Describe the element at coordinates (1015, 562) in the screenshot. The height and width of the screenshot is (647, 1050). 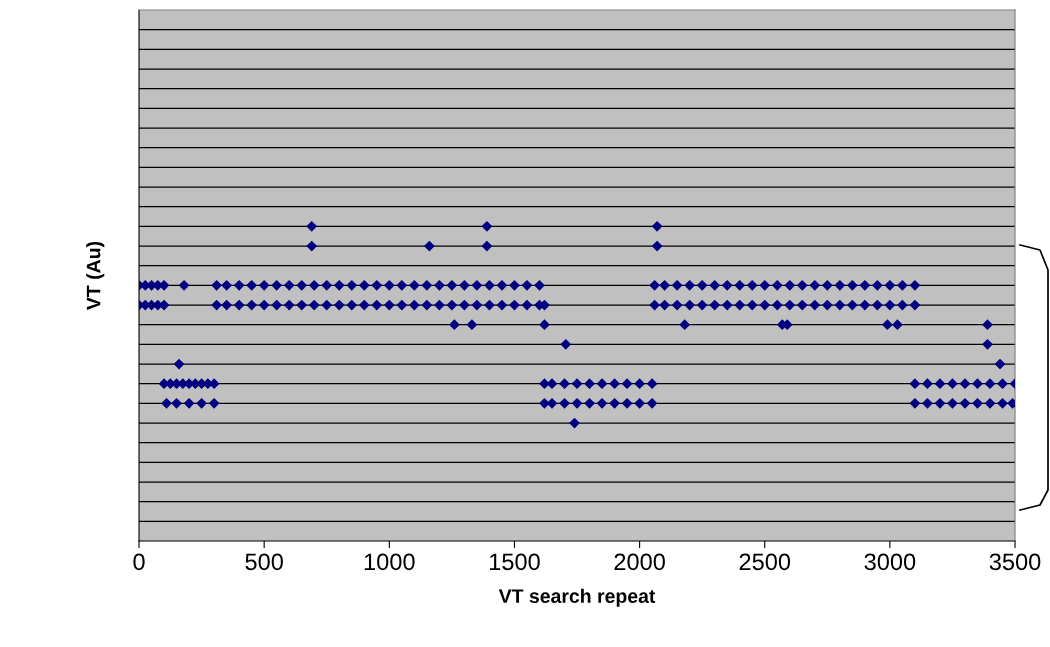
I see `x-tick-label: 3500` at that location.